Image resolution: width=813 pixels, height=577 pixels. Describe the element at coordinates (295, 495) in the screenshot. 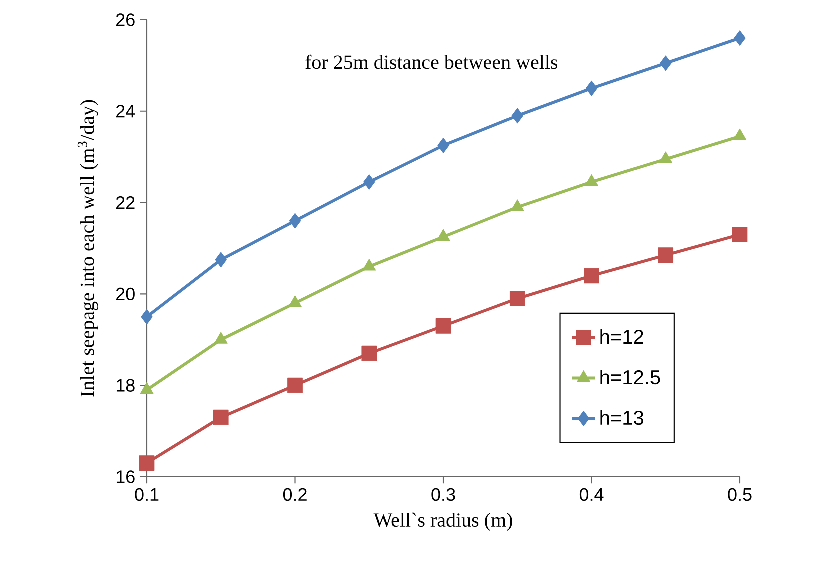

I see `x-tick-label: 0.2` at that location.